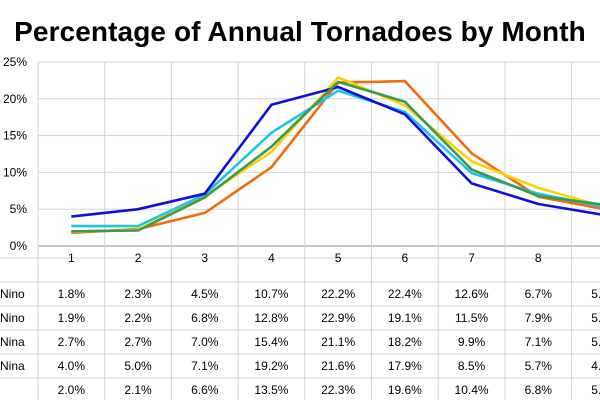 The width and height of the screenshot is (600, 400). What do you see at coordinates (338, 390) in the screenshot?
I see `table-cell: 22.3%` at bounding box center [338, 390].